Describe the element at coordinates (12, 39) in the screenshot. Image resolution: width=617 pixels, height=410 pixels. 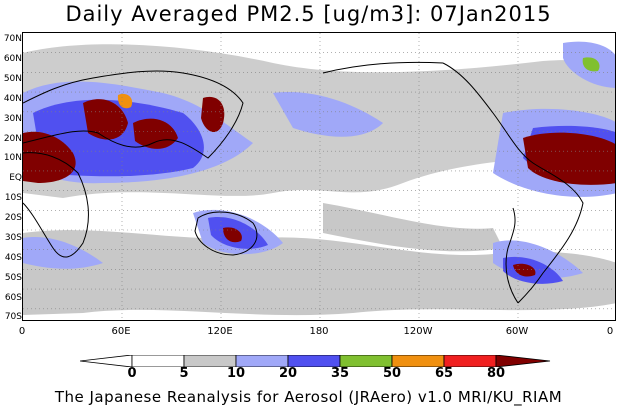
I see `lat-label: 70N` at that location.